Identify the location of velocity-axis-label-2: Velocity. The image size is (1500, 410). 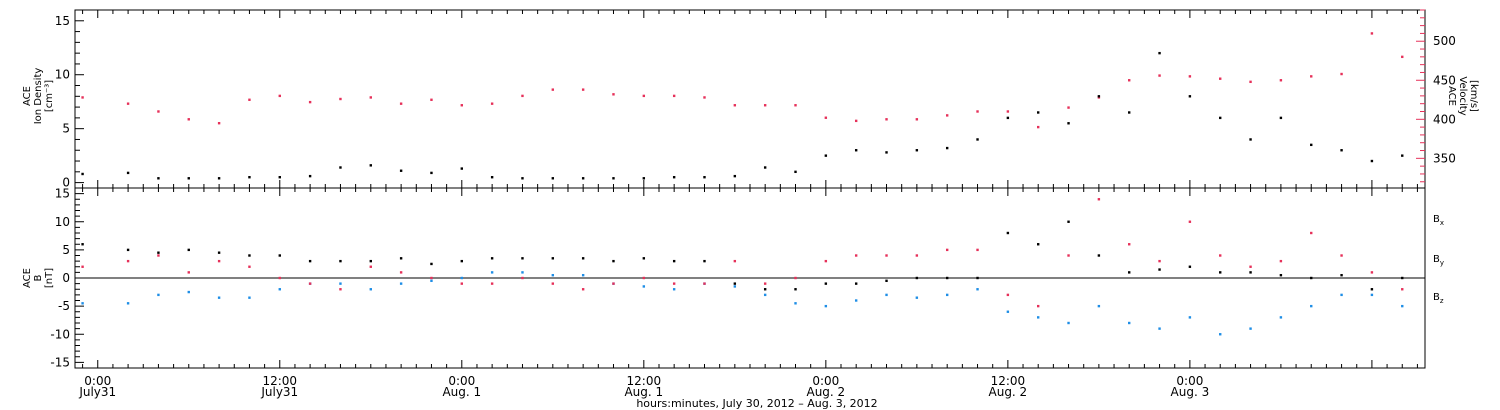
(1462, 95).